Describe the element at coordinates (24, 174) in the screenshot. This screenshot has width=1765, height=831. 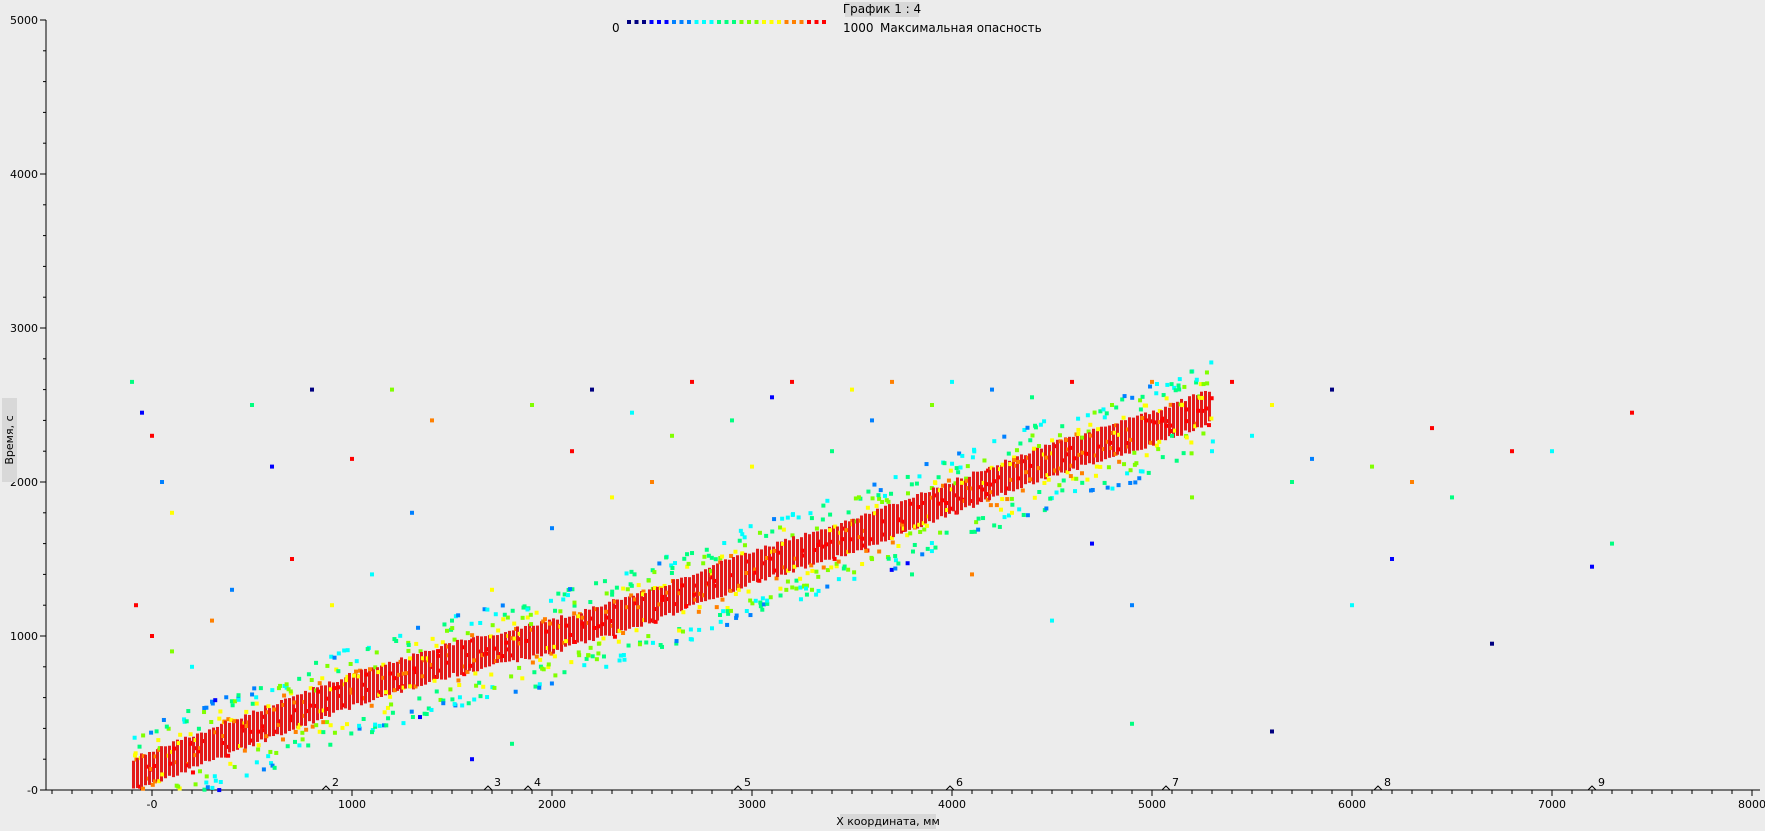
I see `y-tick-label: 4000` at that location.